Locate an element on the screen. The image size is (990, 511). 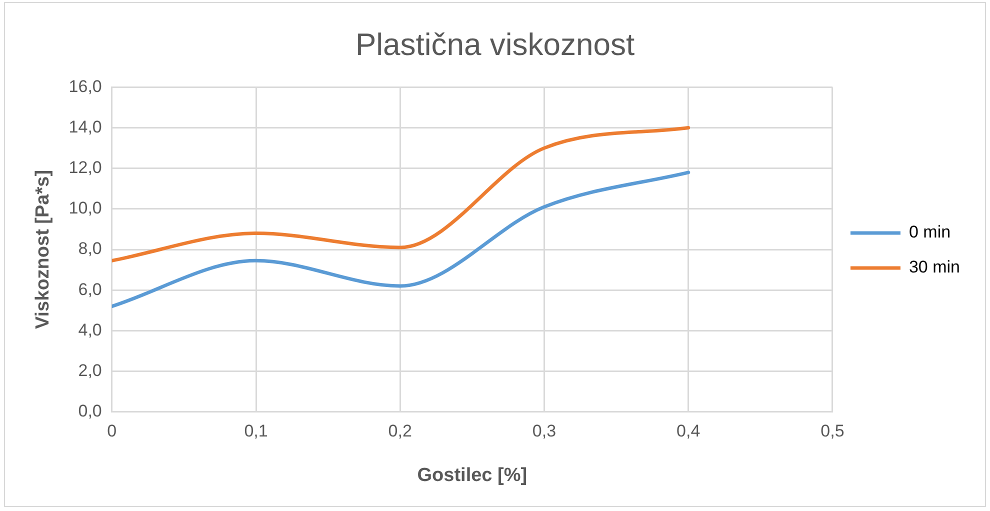
y-tick-label: 16,0 is located at coordinates (85, 86).